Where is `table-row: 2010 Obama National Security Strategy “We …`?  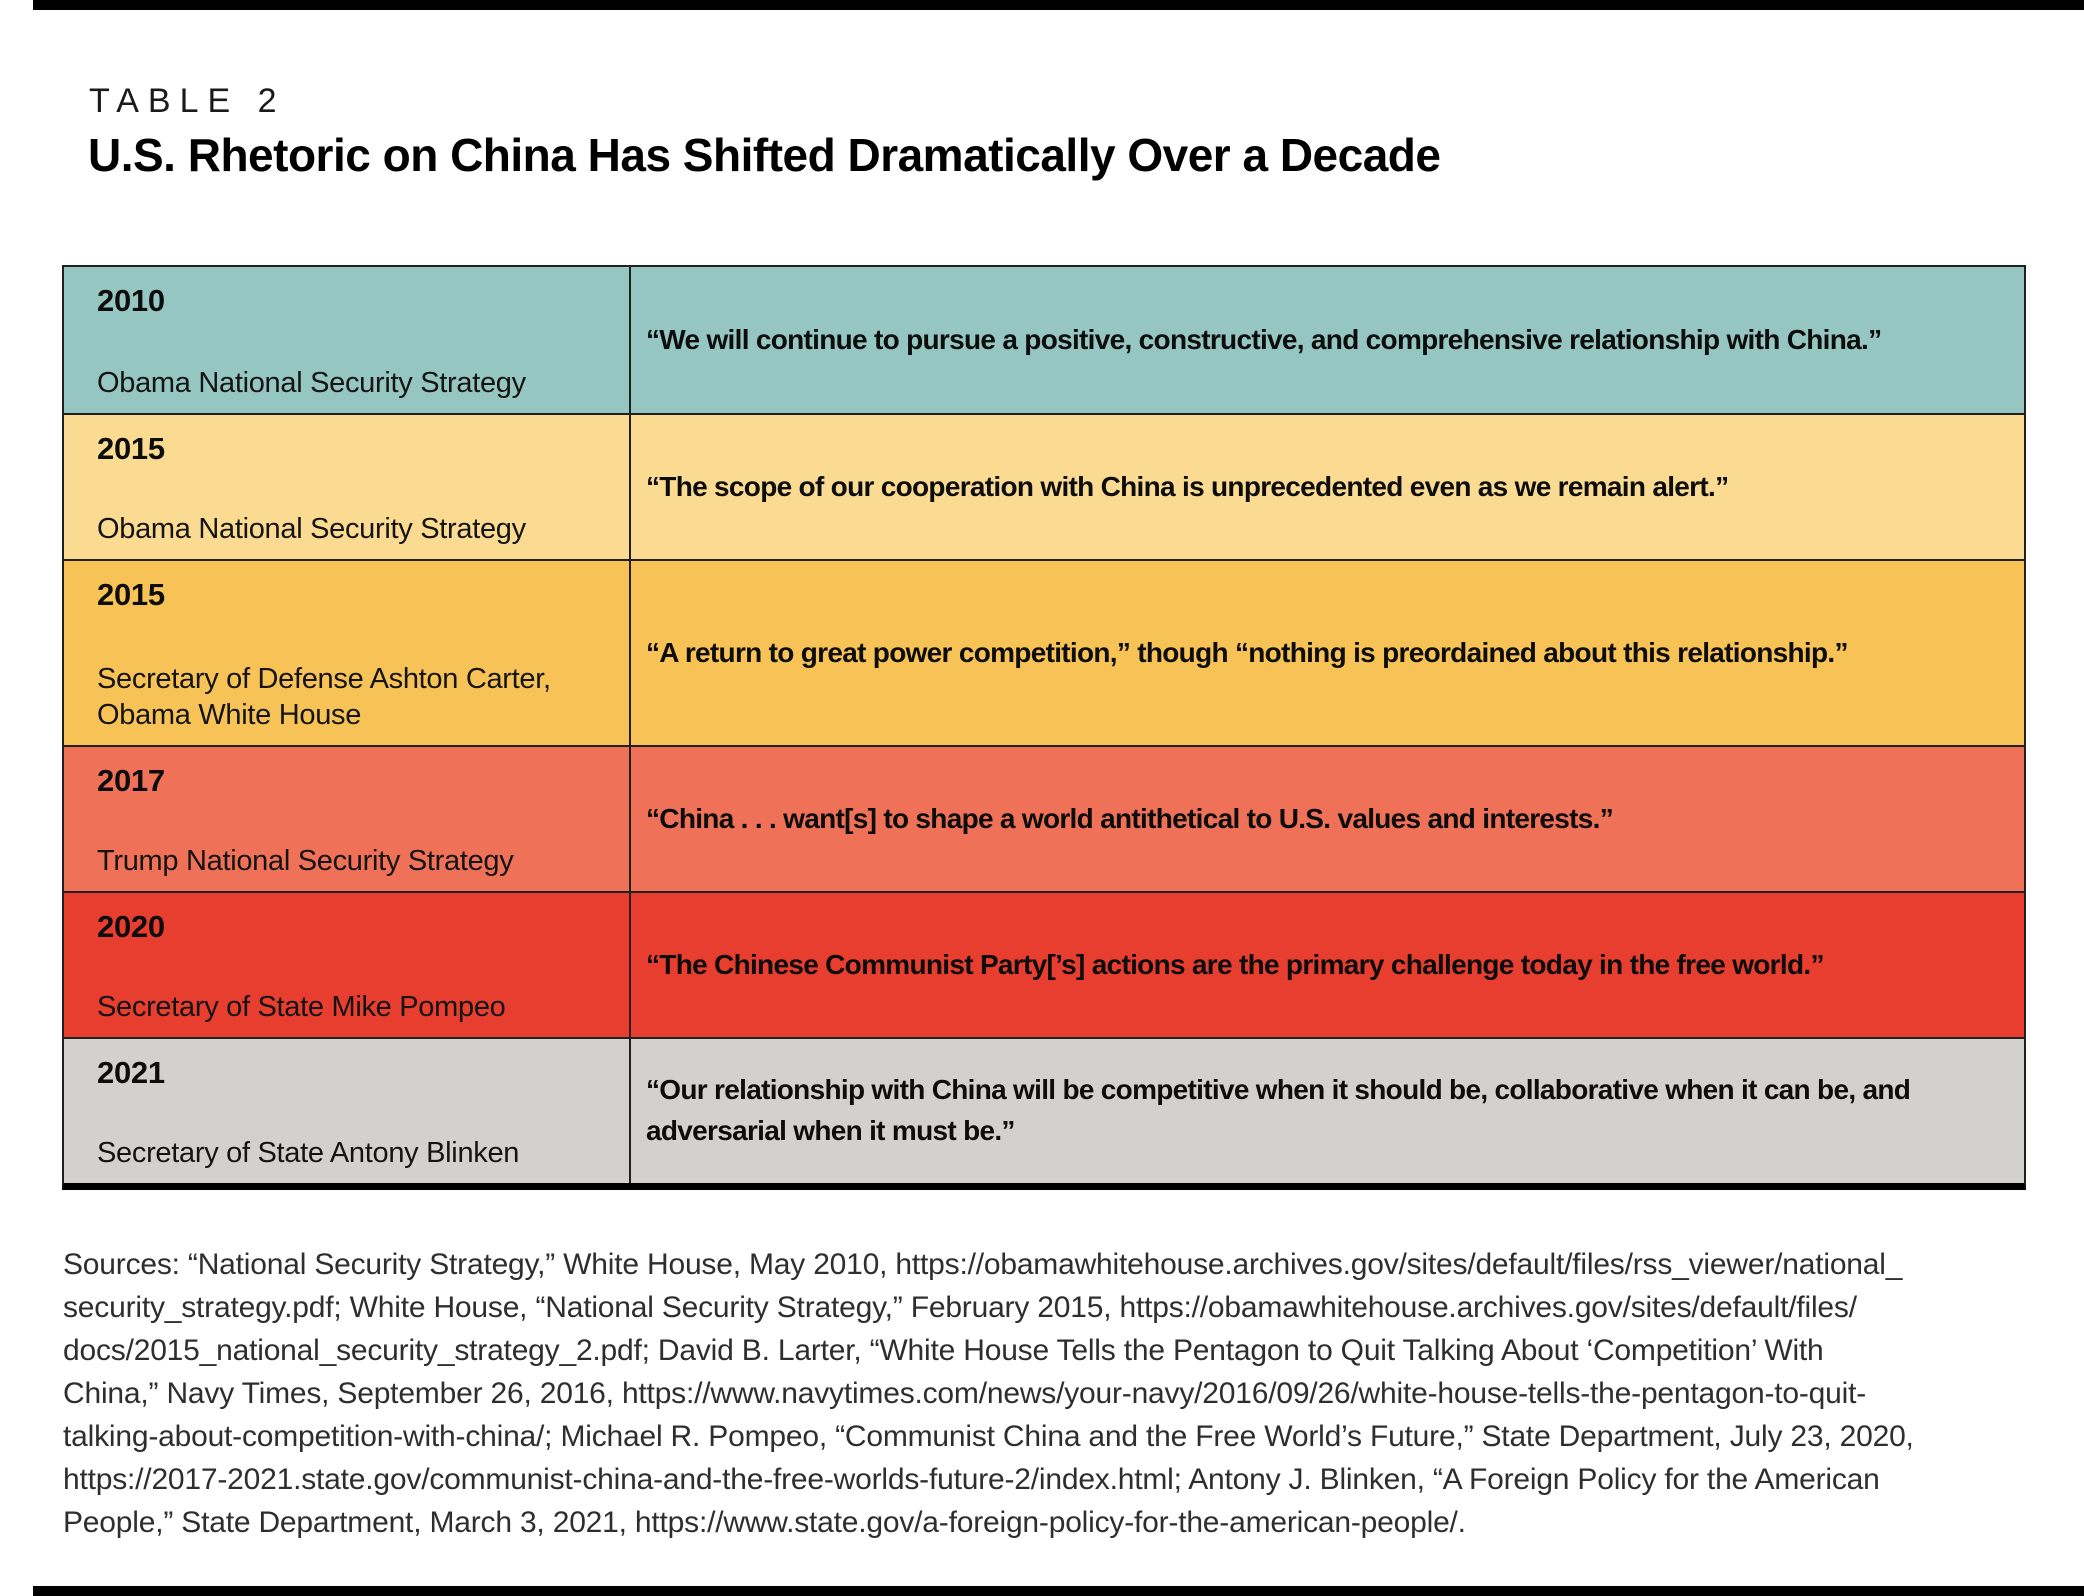 table-row: 2010 Obama National Security Strategy “We … is located at coordinates (1044, 340).